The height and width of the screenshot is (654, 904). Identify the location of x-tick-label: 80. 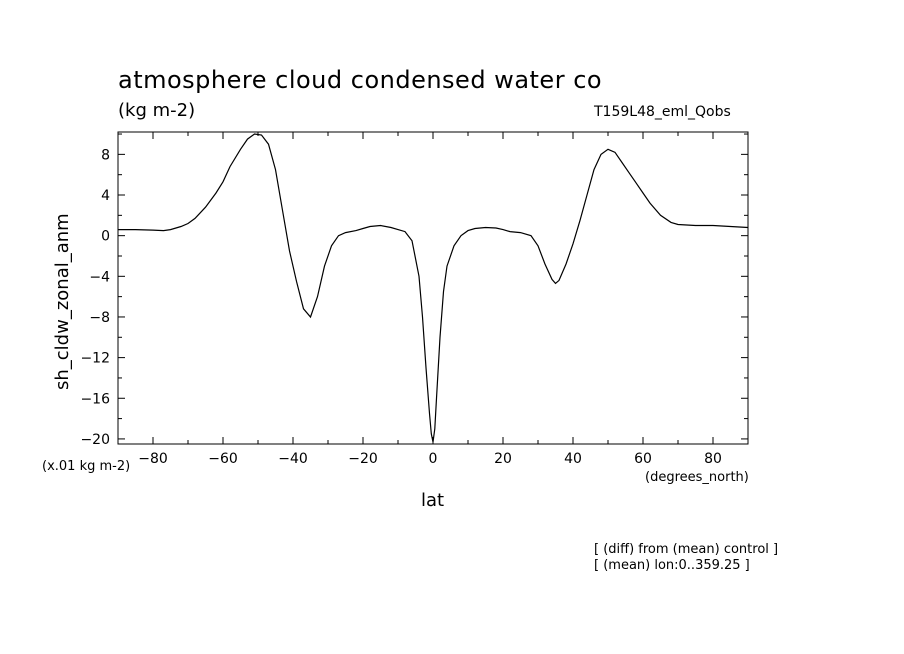
(713, 459).